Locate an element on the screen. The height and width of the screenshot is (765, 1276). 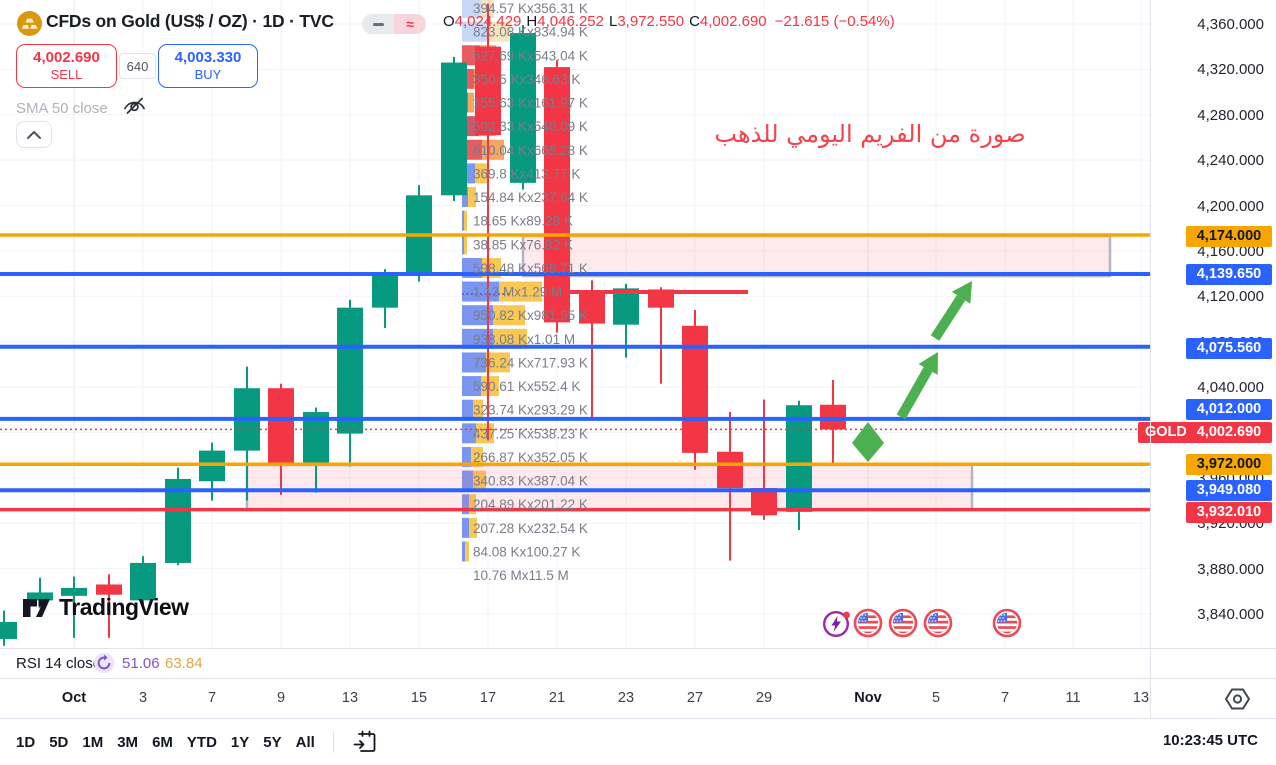
price-level-badge: 3,949.080 is located at coordinates (1229, 490).